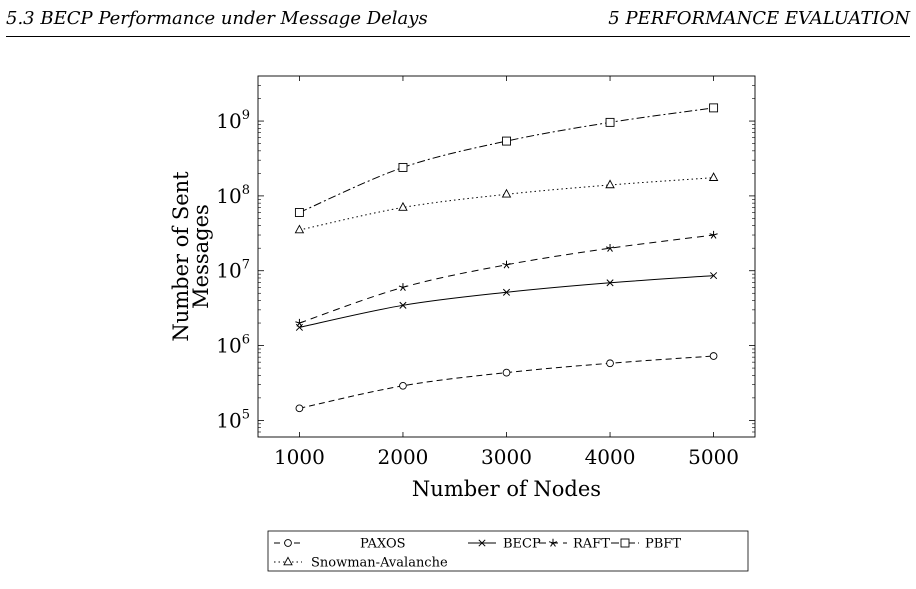 Image resolution: width=916 pixels, height=589 pixels. I want to click on legend-marker-raft, so click(553, 542).